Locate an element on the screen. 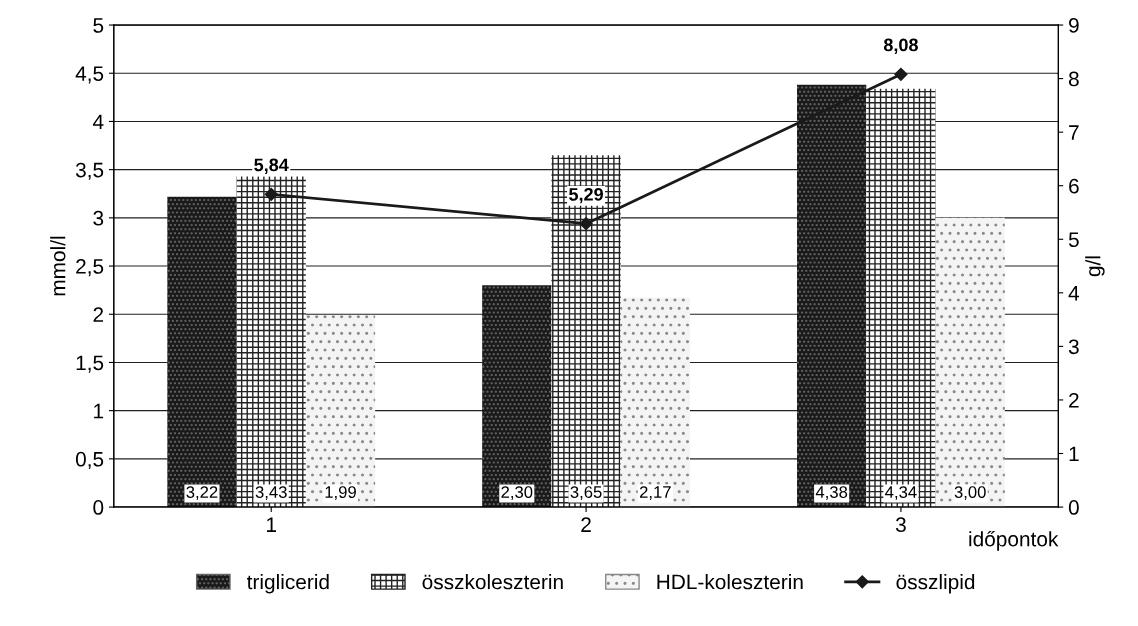 The image size is (1138, 626). y-tick-label: 0,5 is located at coordinates (89, 460).